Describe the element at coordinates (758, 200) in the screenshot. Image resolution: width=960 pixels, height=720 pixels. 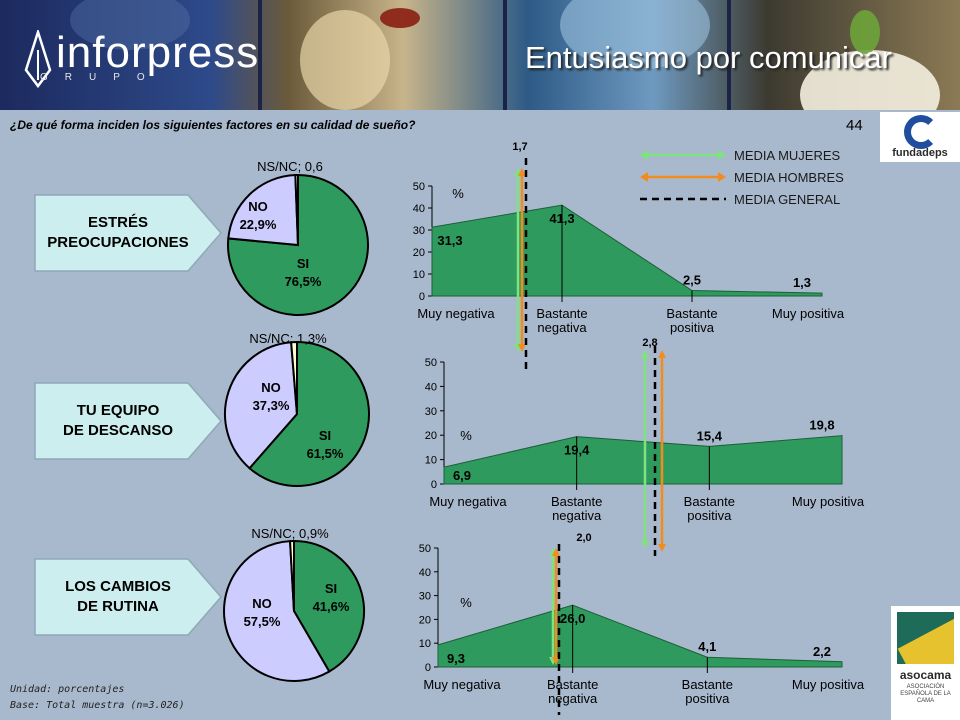
I see `legend-item-general: MEDIA GENERAL` at that location.